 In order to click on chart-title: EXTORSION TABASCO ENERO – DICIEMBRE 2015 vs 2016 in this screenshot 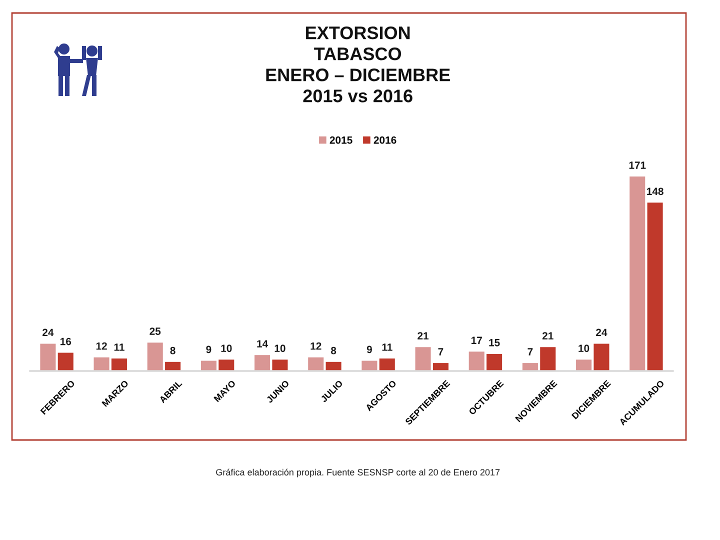, I will do `click(358, 64)`.